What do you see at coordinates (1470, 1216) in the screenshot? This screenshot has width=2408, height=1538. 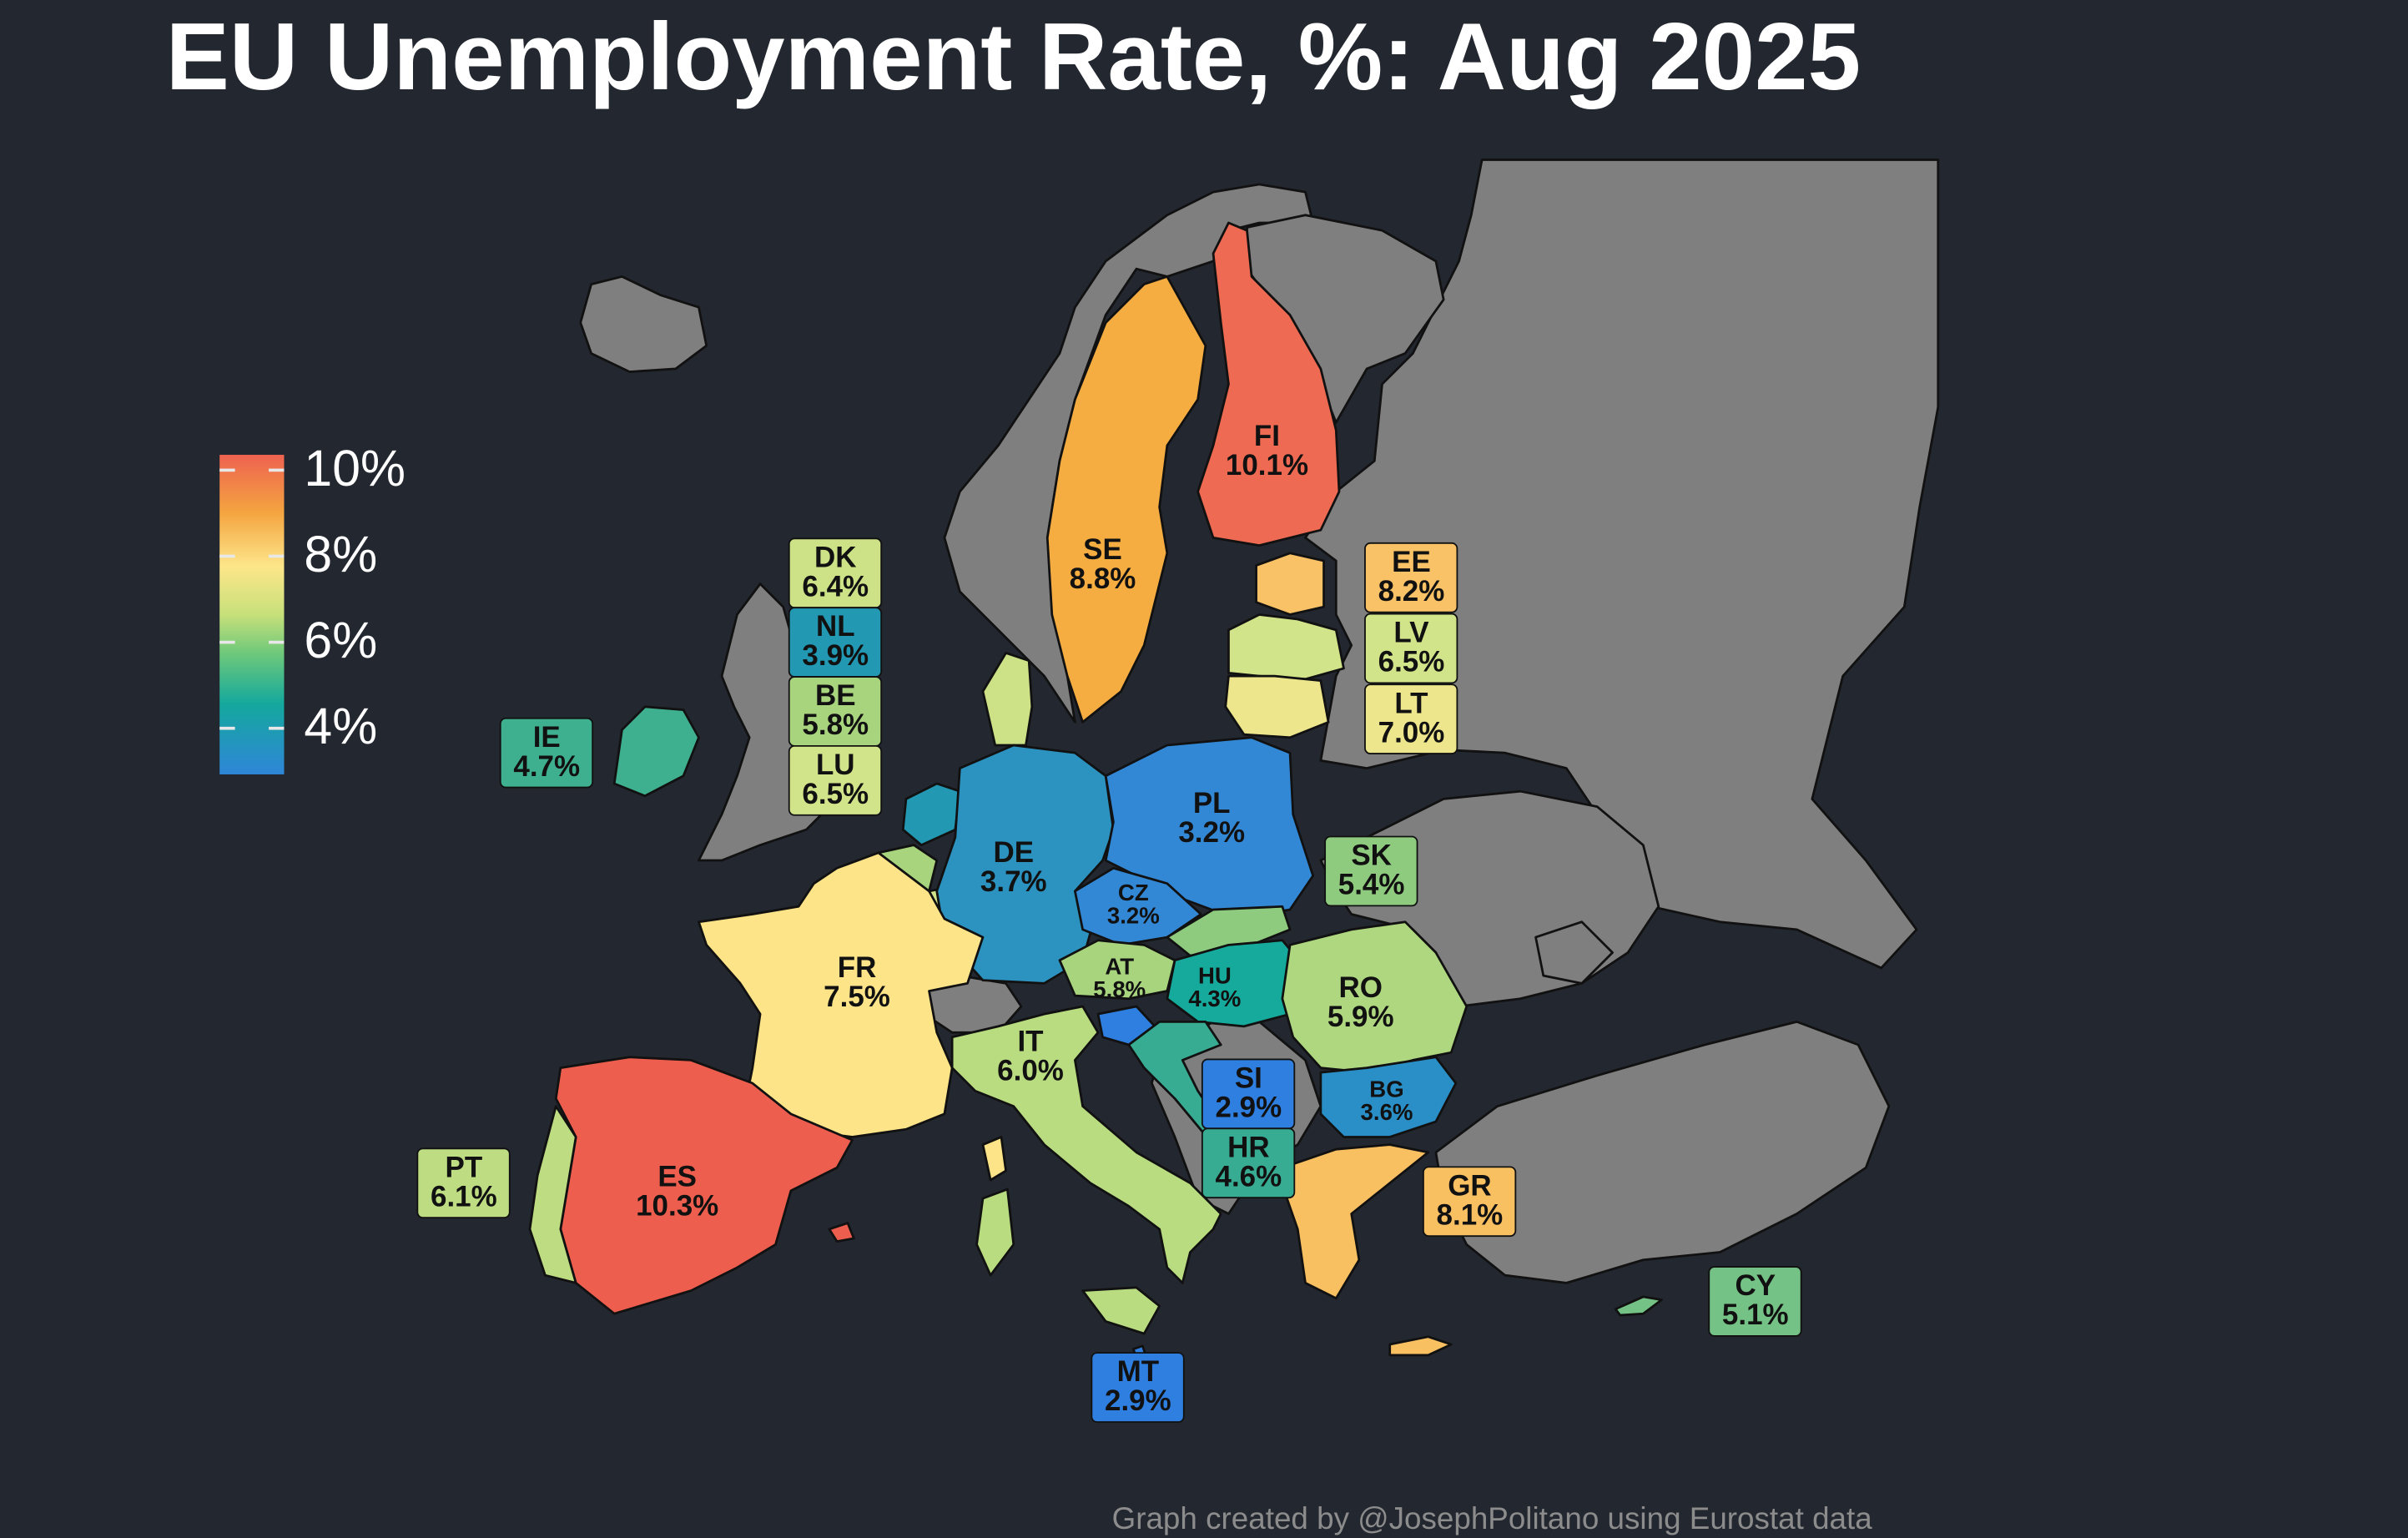 I see `country-value: 8.1%` at bounding box center [1470, 1216].